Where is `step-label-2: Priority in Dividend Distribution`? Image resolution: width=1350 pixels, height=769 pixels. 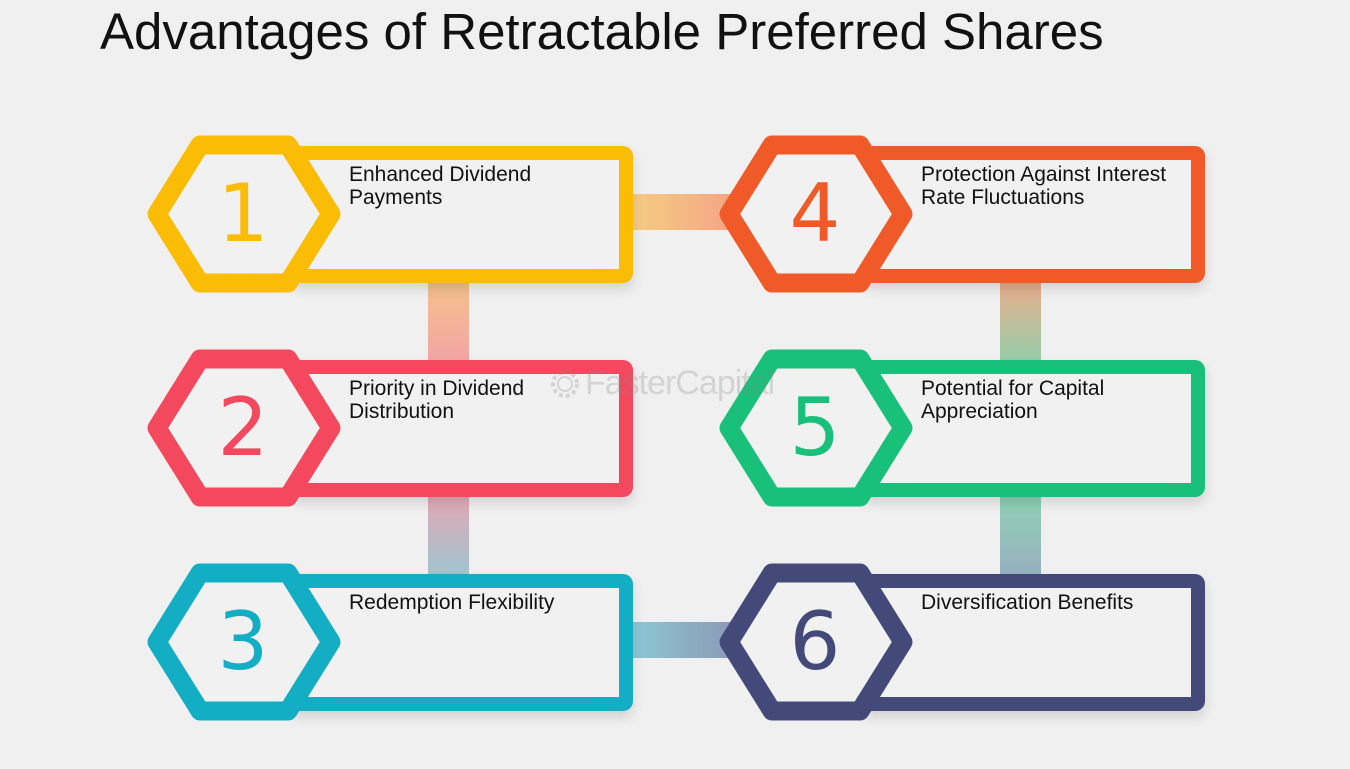 step-label-2: Priority in Dividend Distribution is located at coordinates (437, 400).